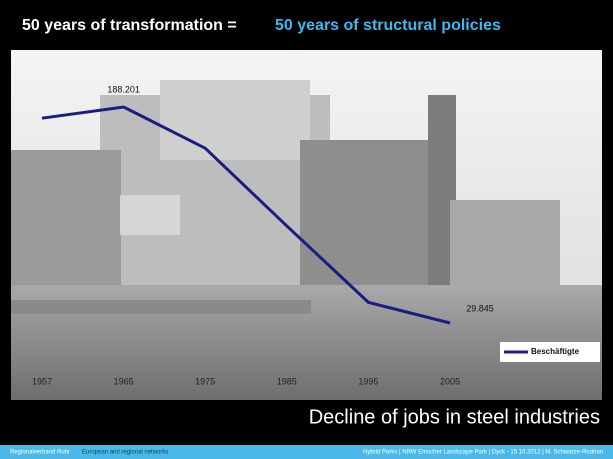  Describe the element at coordinates (124, 381) in the screenshot. I see `x-tick-label: 1965` at that location.